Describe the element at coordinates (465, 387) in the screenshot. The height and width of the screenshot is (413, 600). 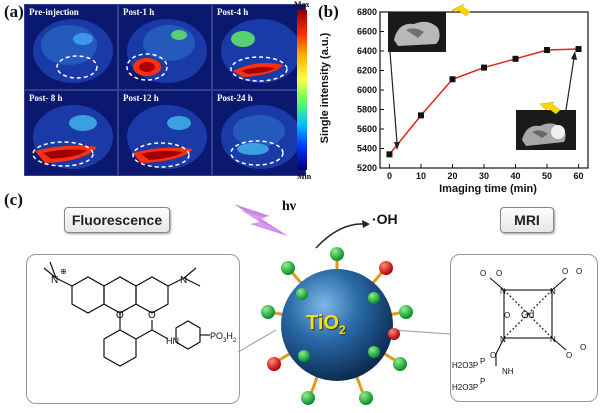
I see `gd-h2o3p-bottom: H2O3P` at that location.